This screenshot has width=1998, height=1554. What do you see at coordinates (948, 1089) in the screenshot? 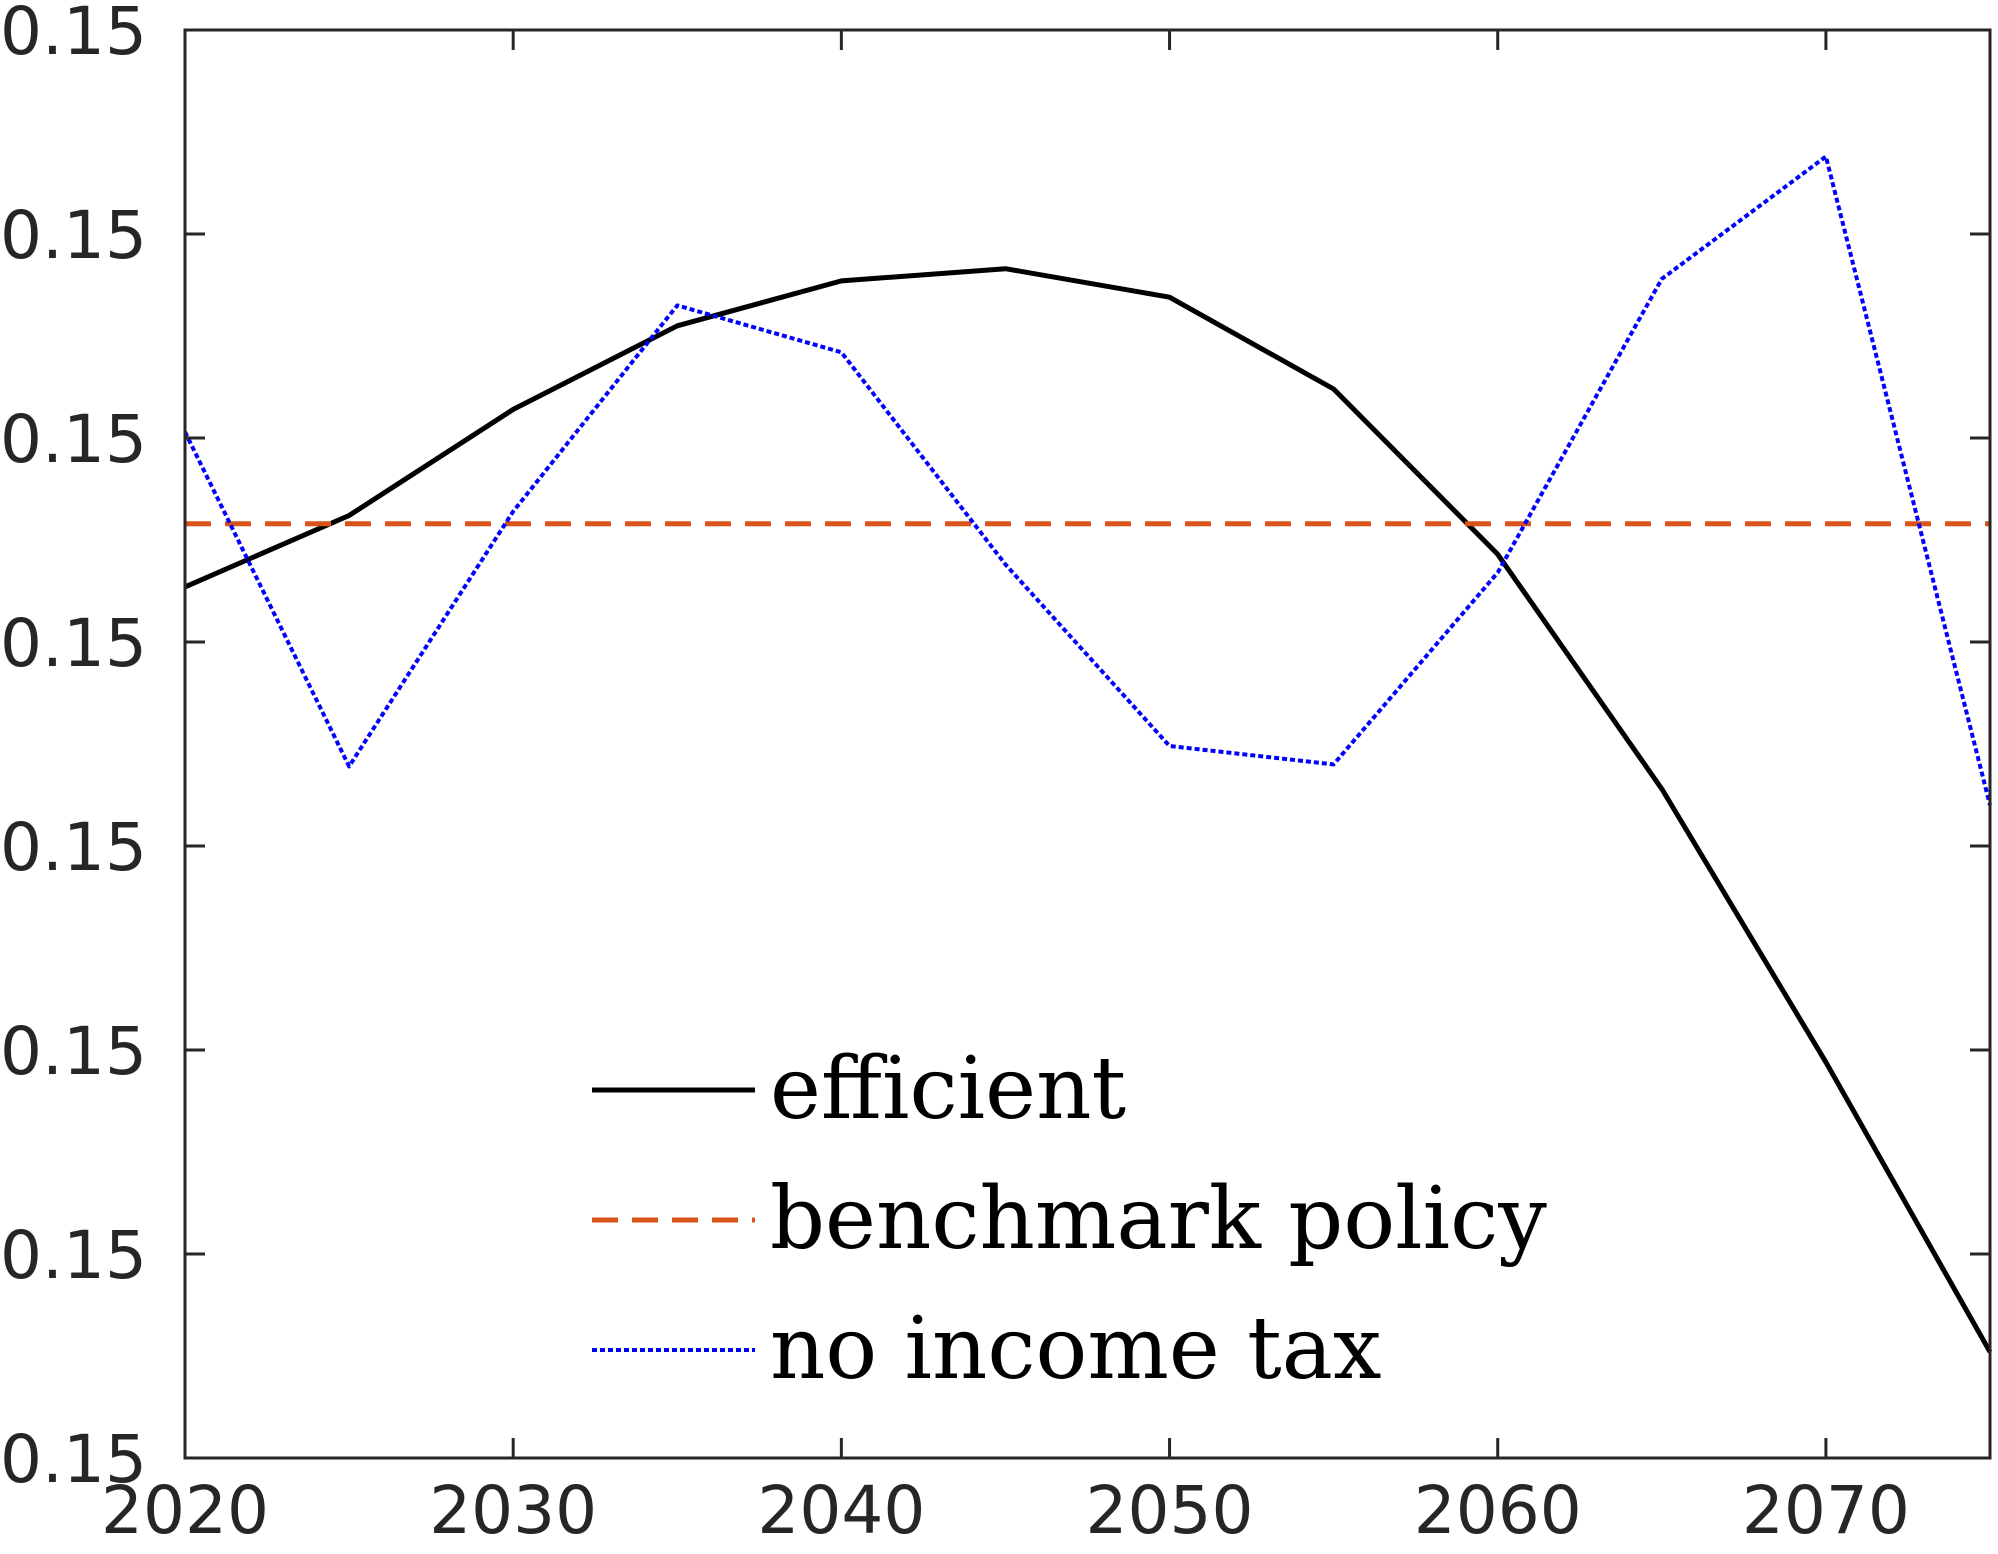
I see `legend-label-efficient: efficient` at bounding box center [948, 1089].